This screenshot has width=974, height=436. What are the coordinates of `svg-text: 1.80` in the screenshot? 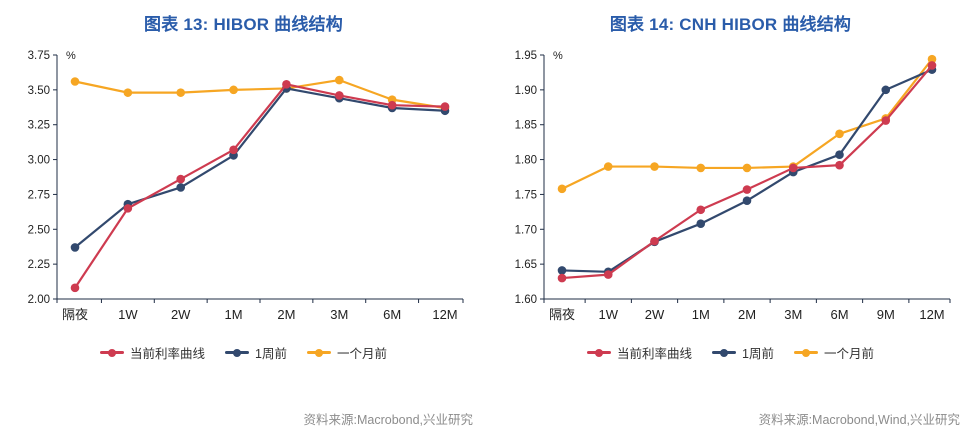 It's located at (525, 161).